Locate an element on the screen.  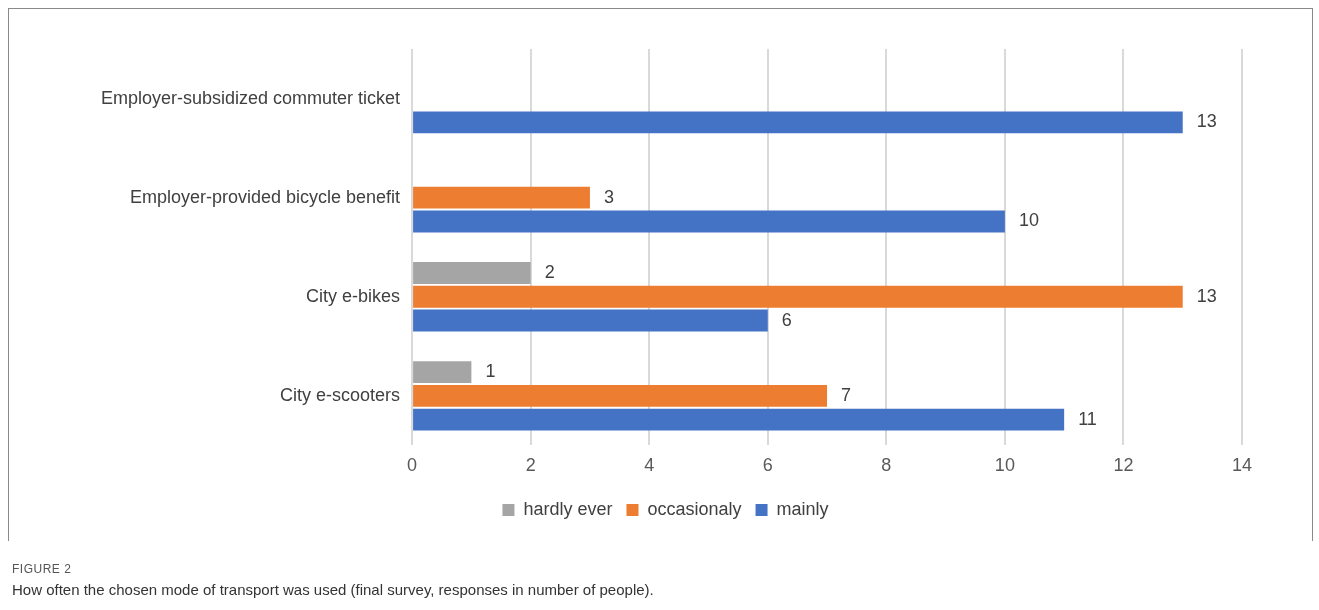
data-label: 3 is located at coordinates (608, 196).